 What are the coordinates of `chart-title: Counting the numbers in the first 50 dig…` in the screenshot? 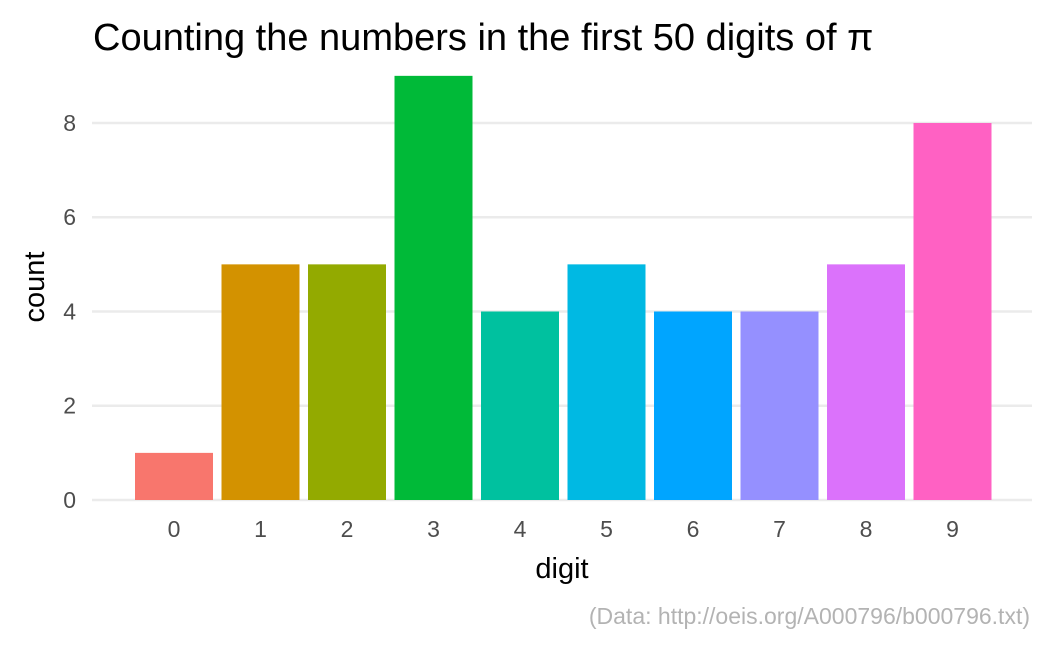 It's located at (483, 38).